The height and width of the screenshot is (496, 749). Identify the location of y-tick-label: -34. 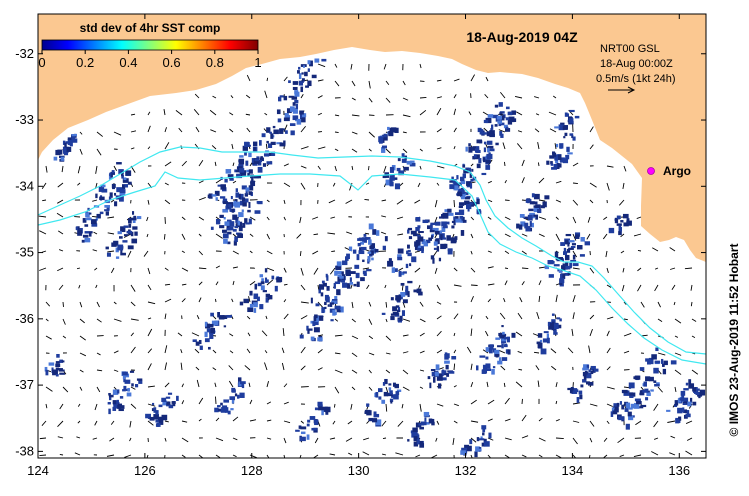
(24, 185).